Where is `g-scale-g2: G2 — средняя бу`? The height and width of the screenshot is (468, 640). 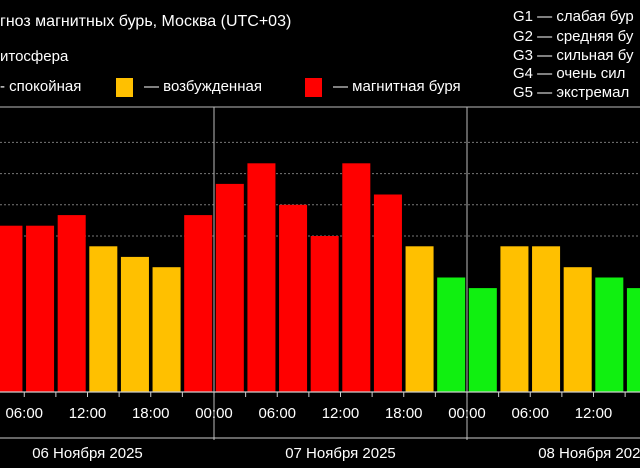
g-scale-g2: G2 — средняя бу is located at coordinates (573, 36).